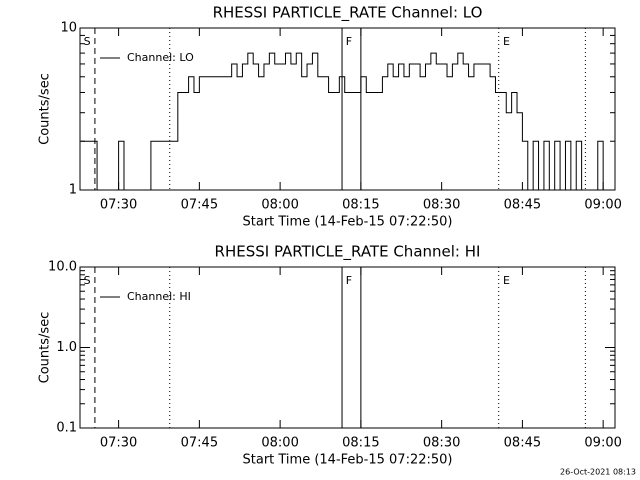 The image size is (640, 480). Describe the element at coordinates (66, 428) in the screenshot. I see `y-tick-label: 0.1` at that location.